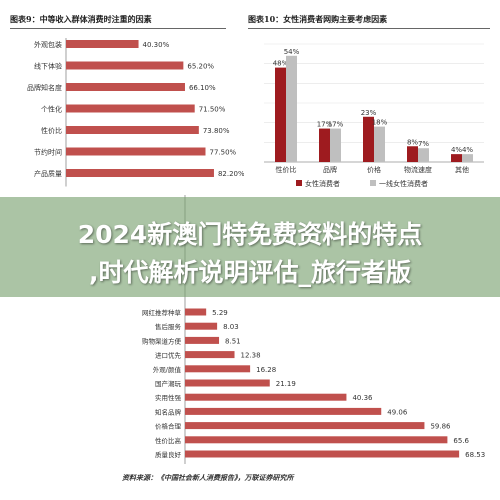  What do you see at coordinates (168, 440) in the screenshot?
I see `category-label: 性价比高` at bounding box center [168, 440].